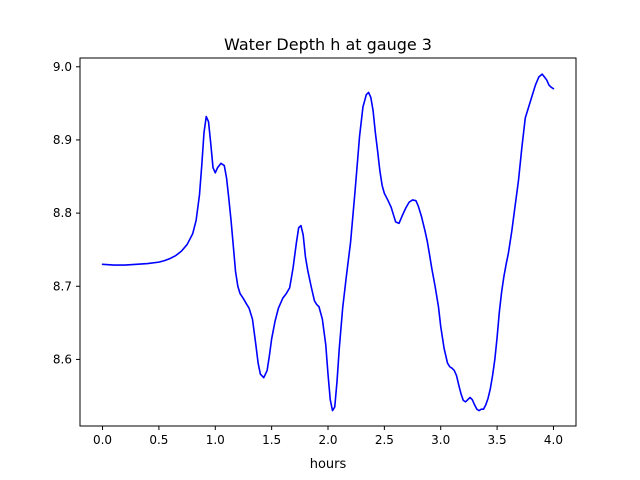  Describe the element at coordinates (62, 359) in the screenshot. I see `y-tick-label: 8.6` at that location.